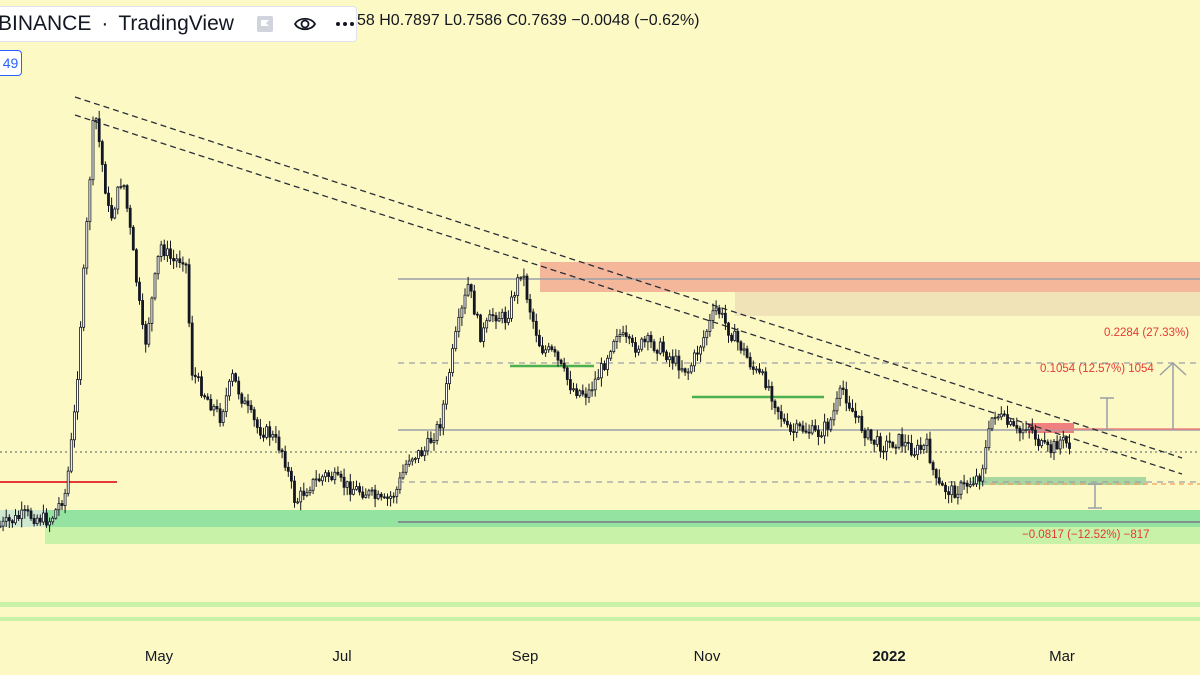  I want to click on flag-icon, so click(265, 24).